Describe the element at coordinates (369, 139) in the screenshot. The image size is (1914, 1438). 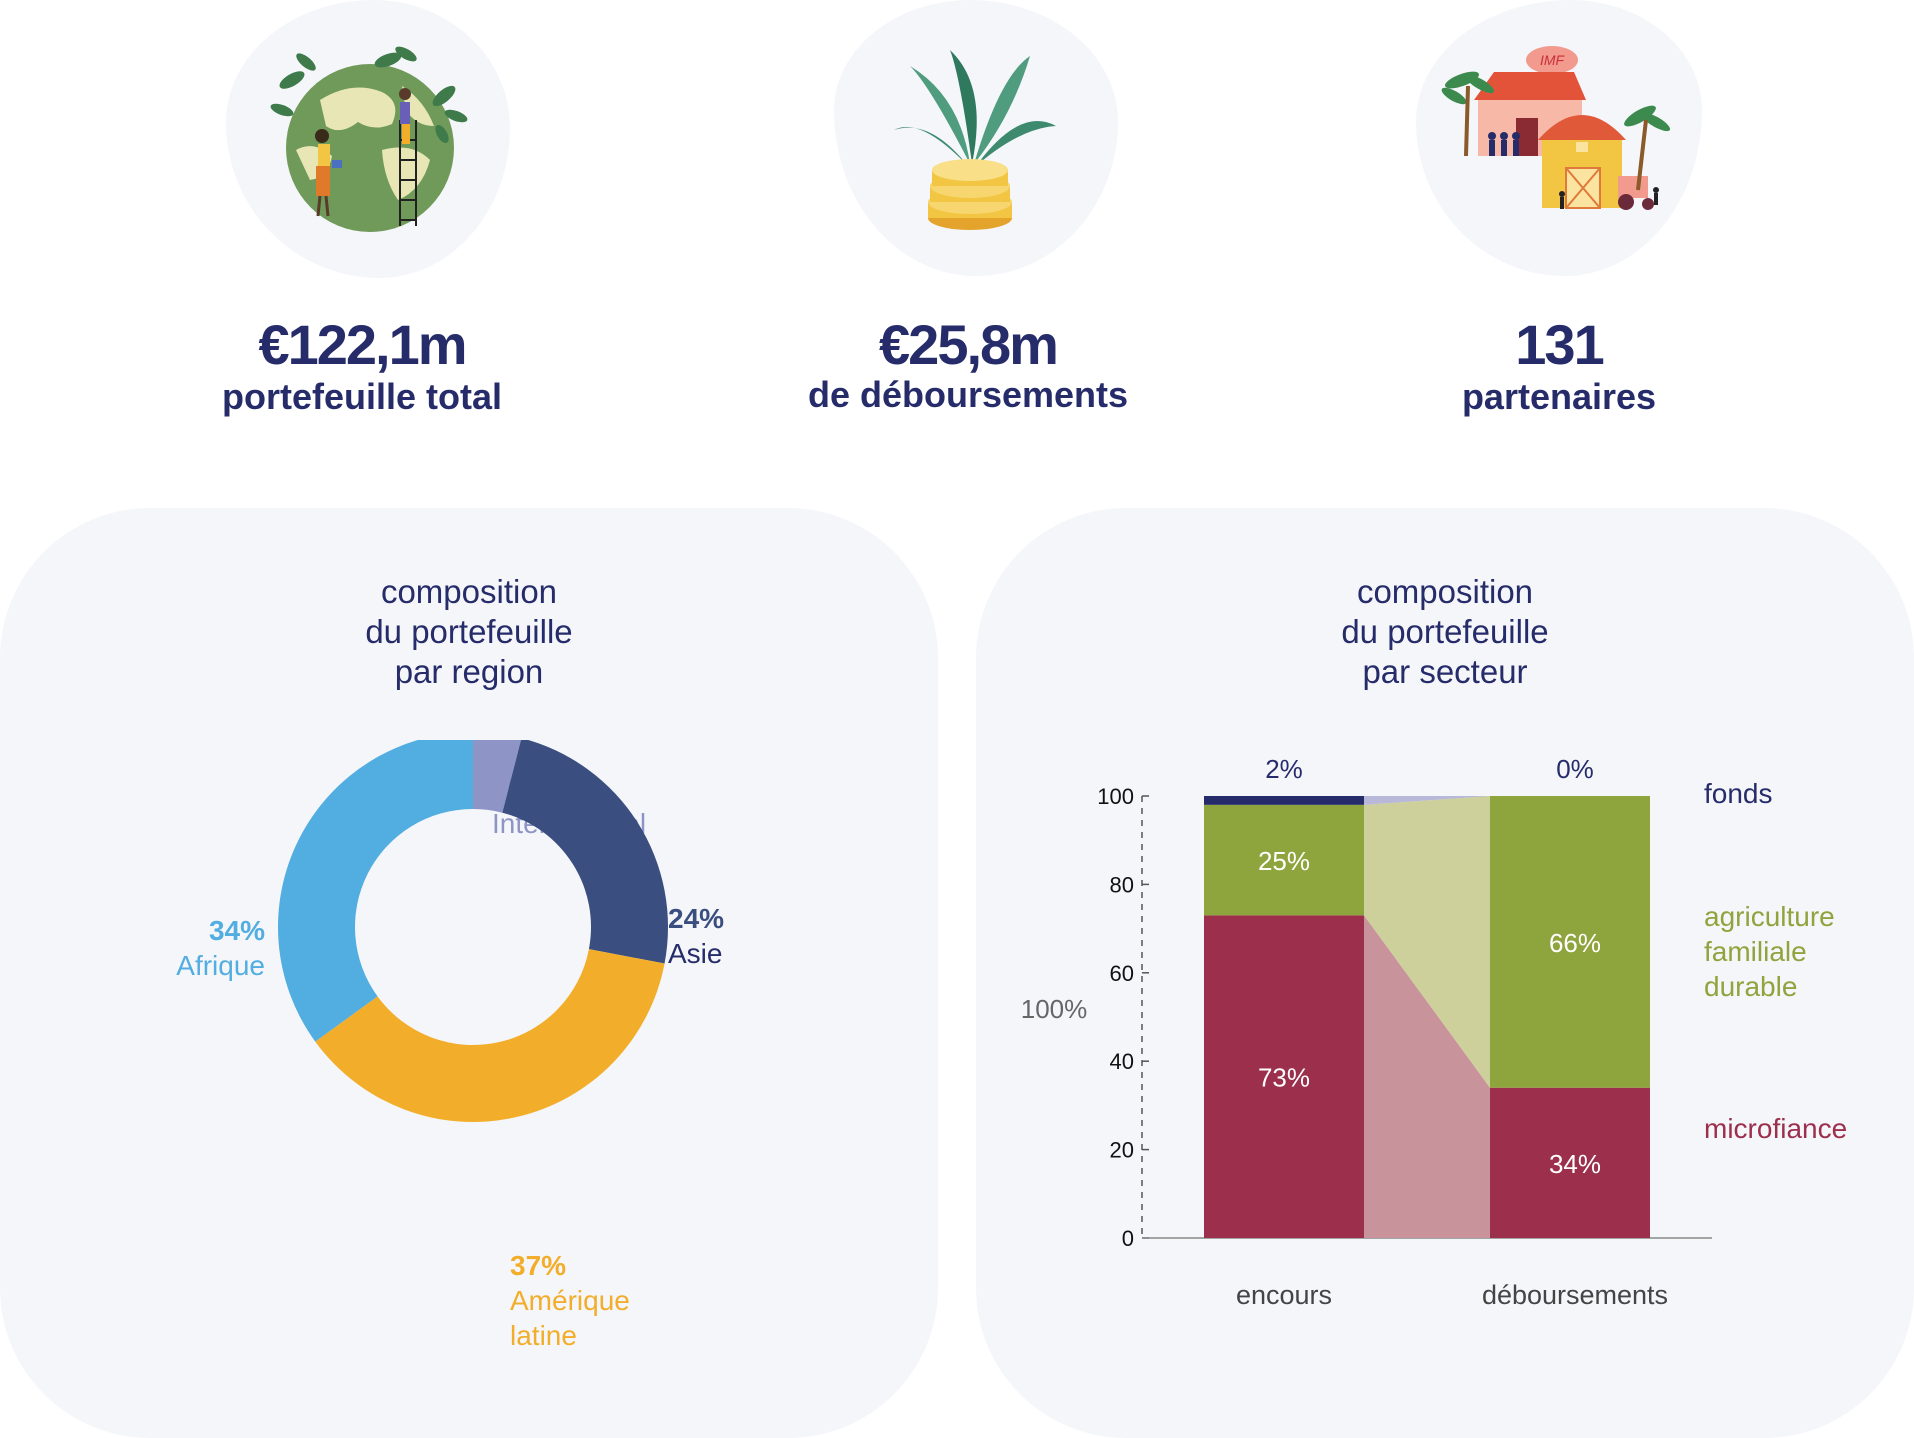
I see `globe-gardeners-icon` at that location.